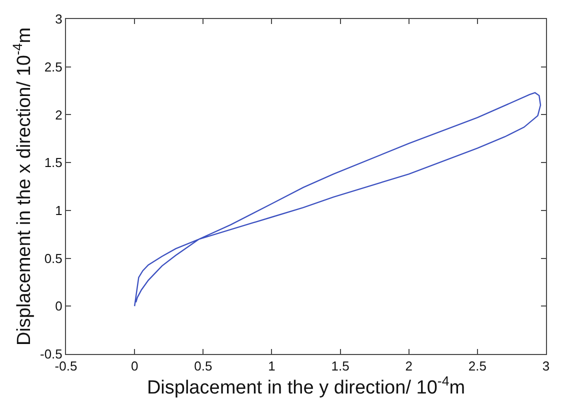 This screenshot has width=562, height=412. What do you see at coordinates (58, 210) in the screenshot?
I see `y-tick-label: 1` at bounding box center [58, 210].